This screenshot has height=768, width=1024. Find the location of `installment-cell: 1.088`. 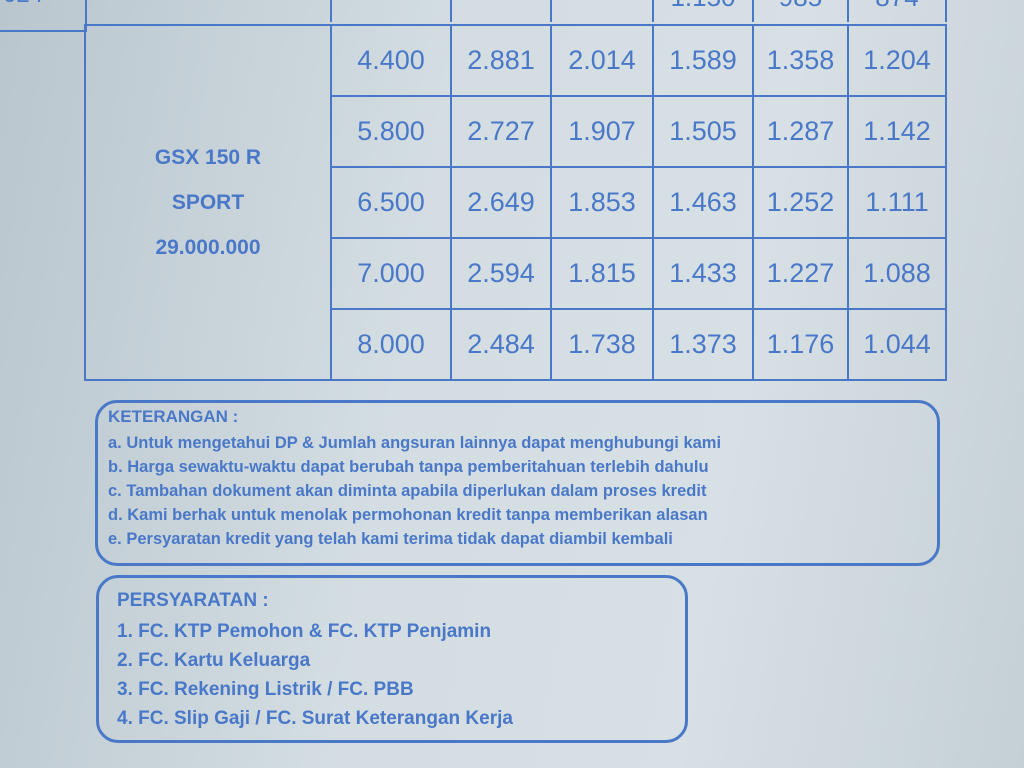

installment-cell: 1.088 is located at coordinates (897, 273).